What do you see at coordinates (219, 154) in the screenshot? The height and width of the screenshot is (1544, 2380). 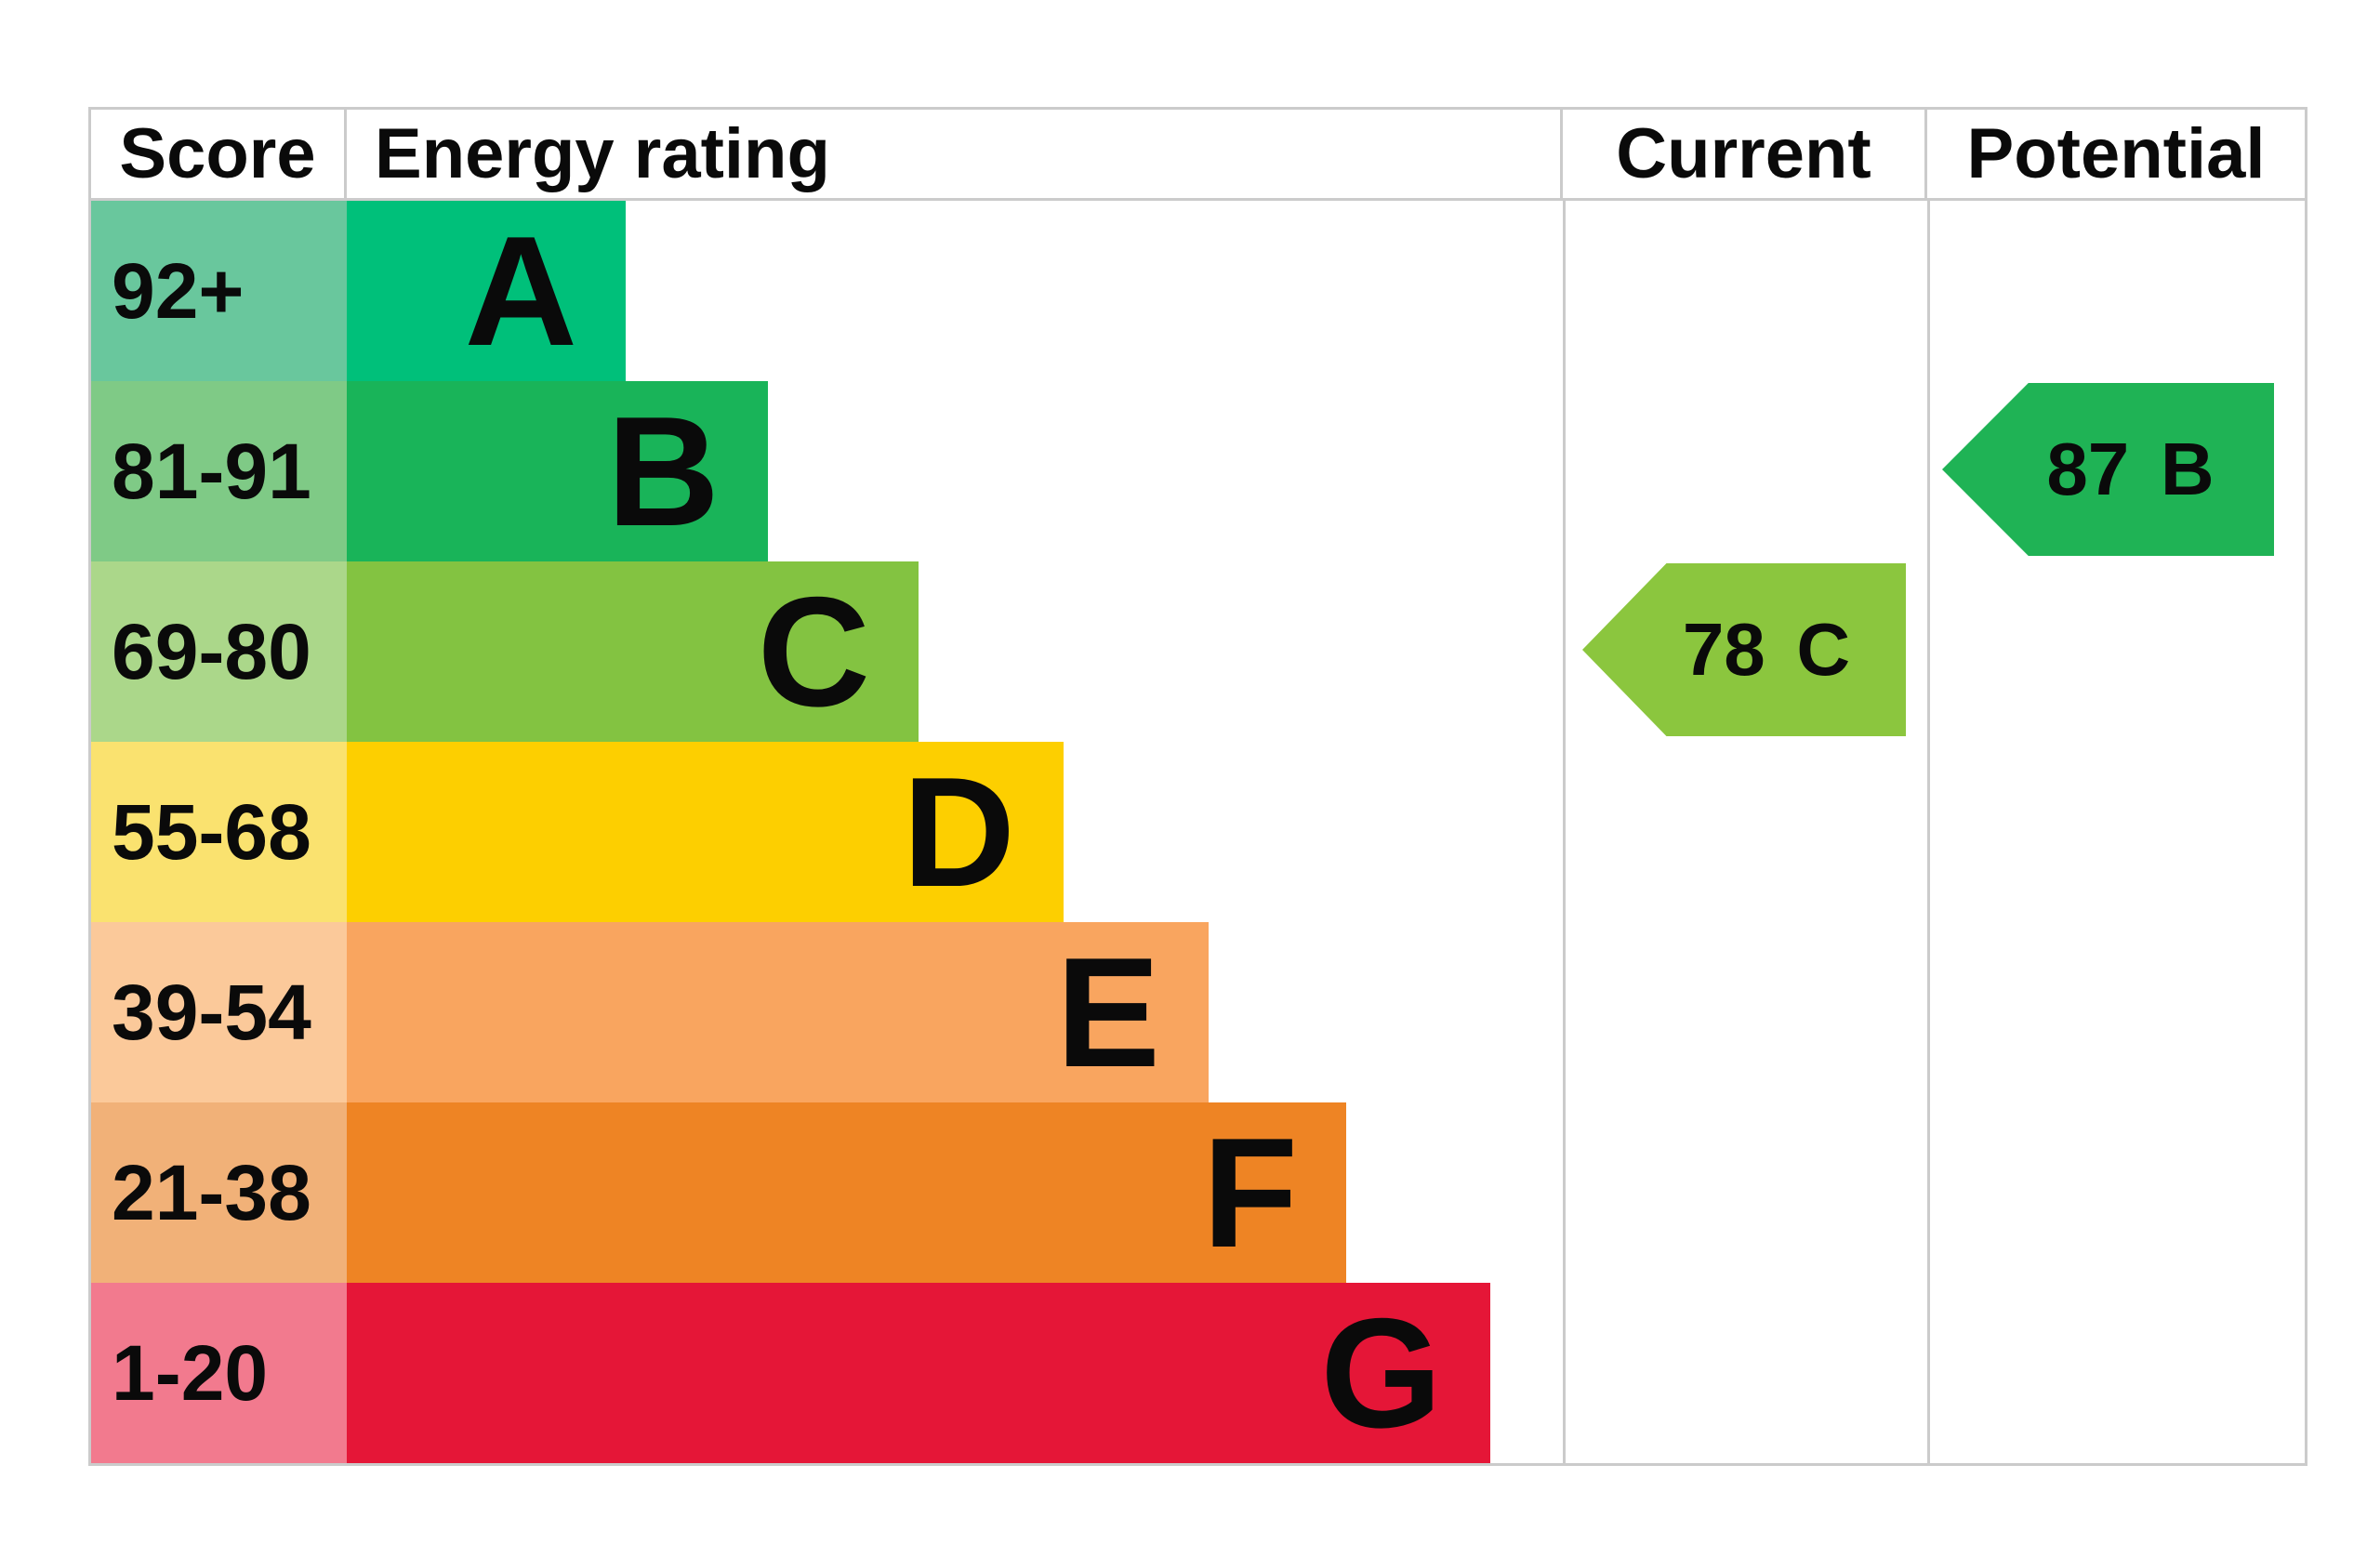 I see `header-cell-score: Score` at bounding box center [219, 154].